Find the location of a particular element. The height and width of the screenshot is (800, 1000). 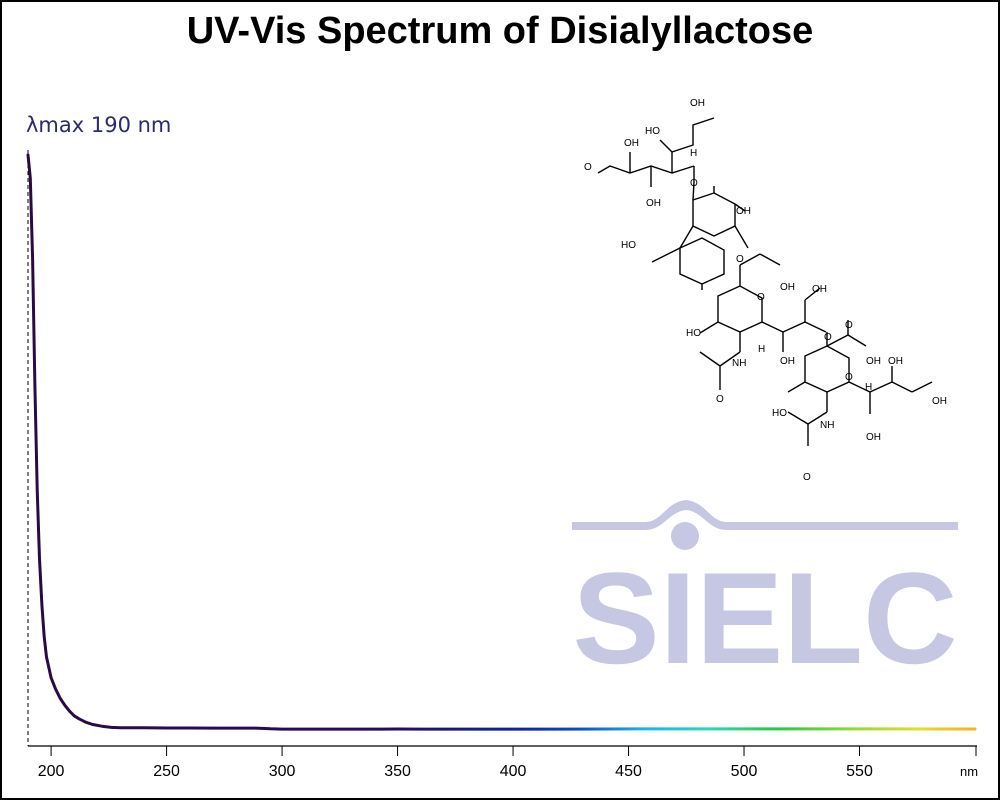

watermark-text: SIELC is located at coordinates (765, 618).